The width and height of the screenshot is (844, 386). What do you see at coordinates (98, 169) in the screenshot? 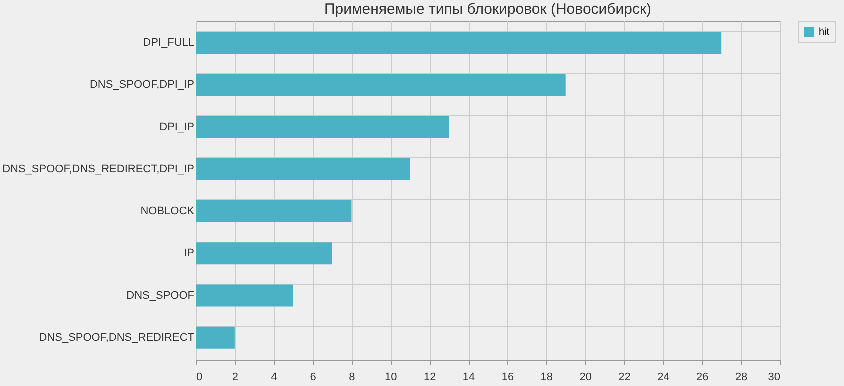
I see `y-tick-label: DNS_SPOOF,DNS_REDIRECT,DPI_IP` at bounding box center [98, 169].